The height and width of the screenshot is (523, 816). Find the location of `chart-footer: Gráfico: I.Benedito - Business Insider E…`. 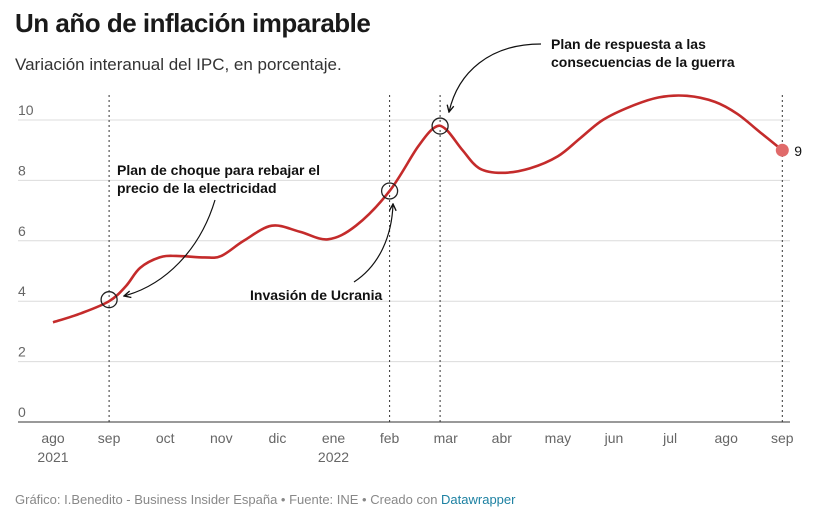

chart-footer: Gráfico: I.Benedito - Business Insider E… is located at coordinates (265, 499).